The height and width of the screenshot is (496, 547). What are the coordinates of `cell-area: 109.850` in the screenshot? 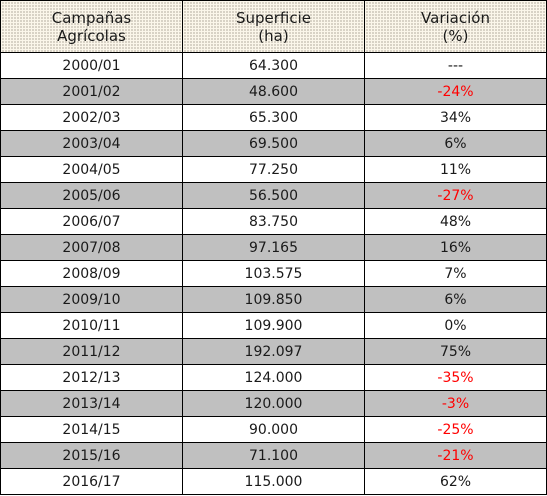 It's located at (273, 299).